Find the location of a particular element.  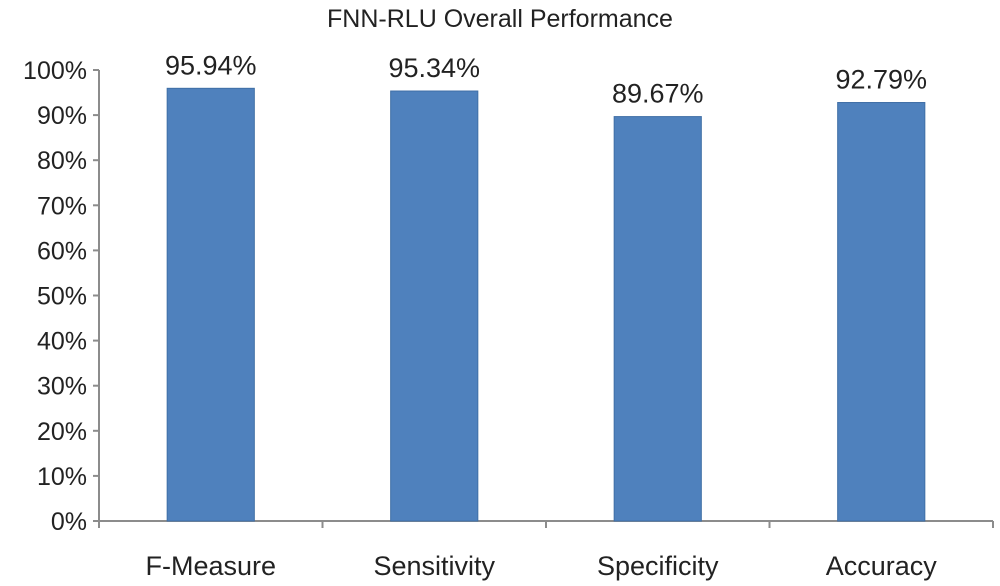

x-tick-label: Accuracy is located at coordinates (882, 566).